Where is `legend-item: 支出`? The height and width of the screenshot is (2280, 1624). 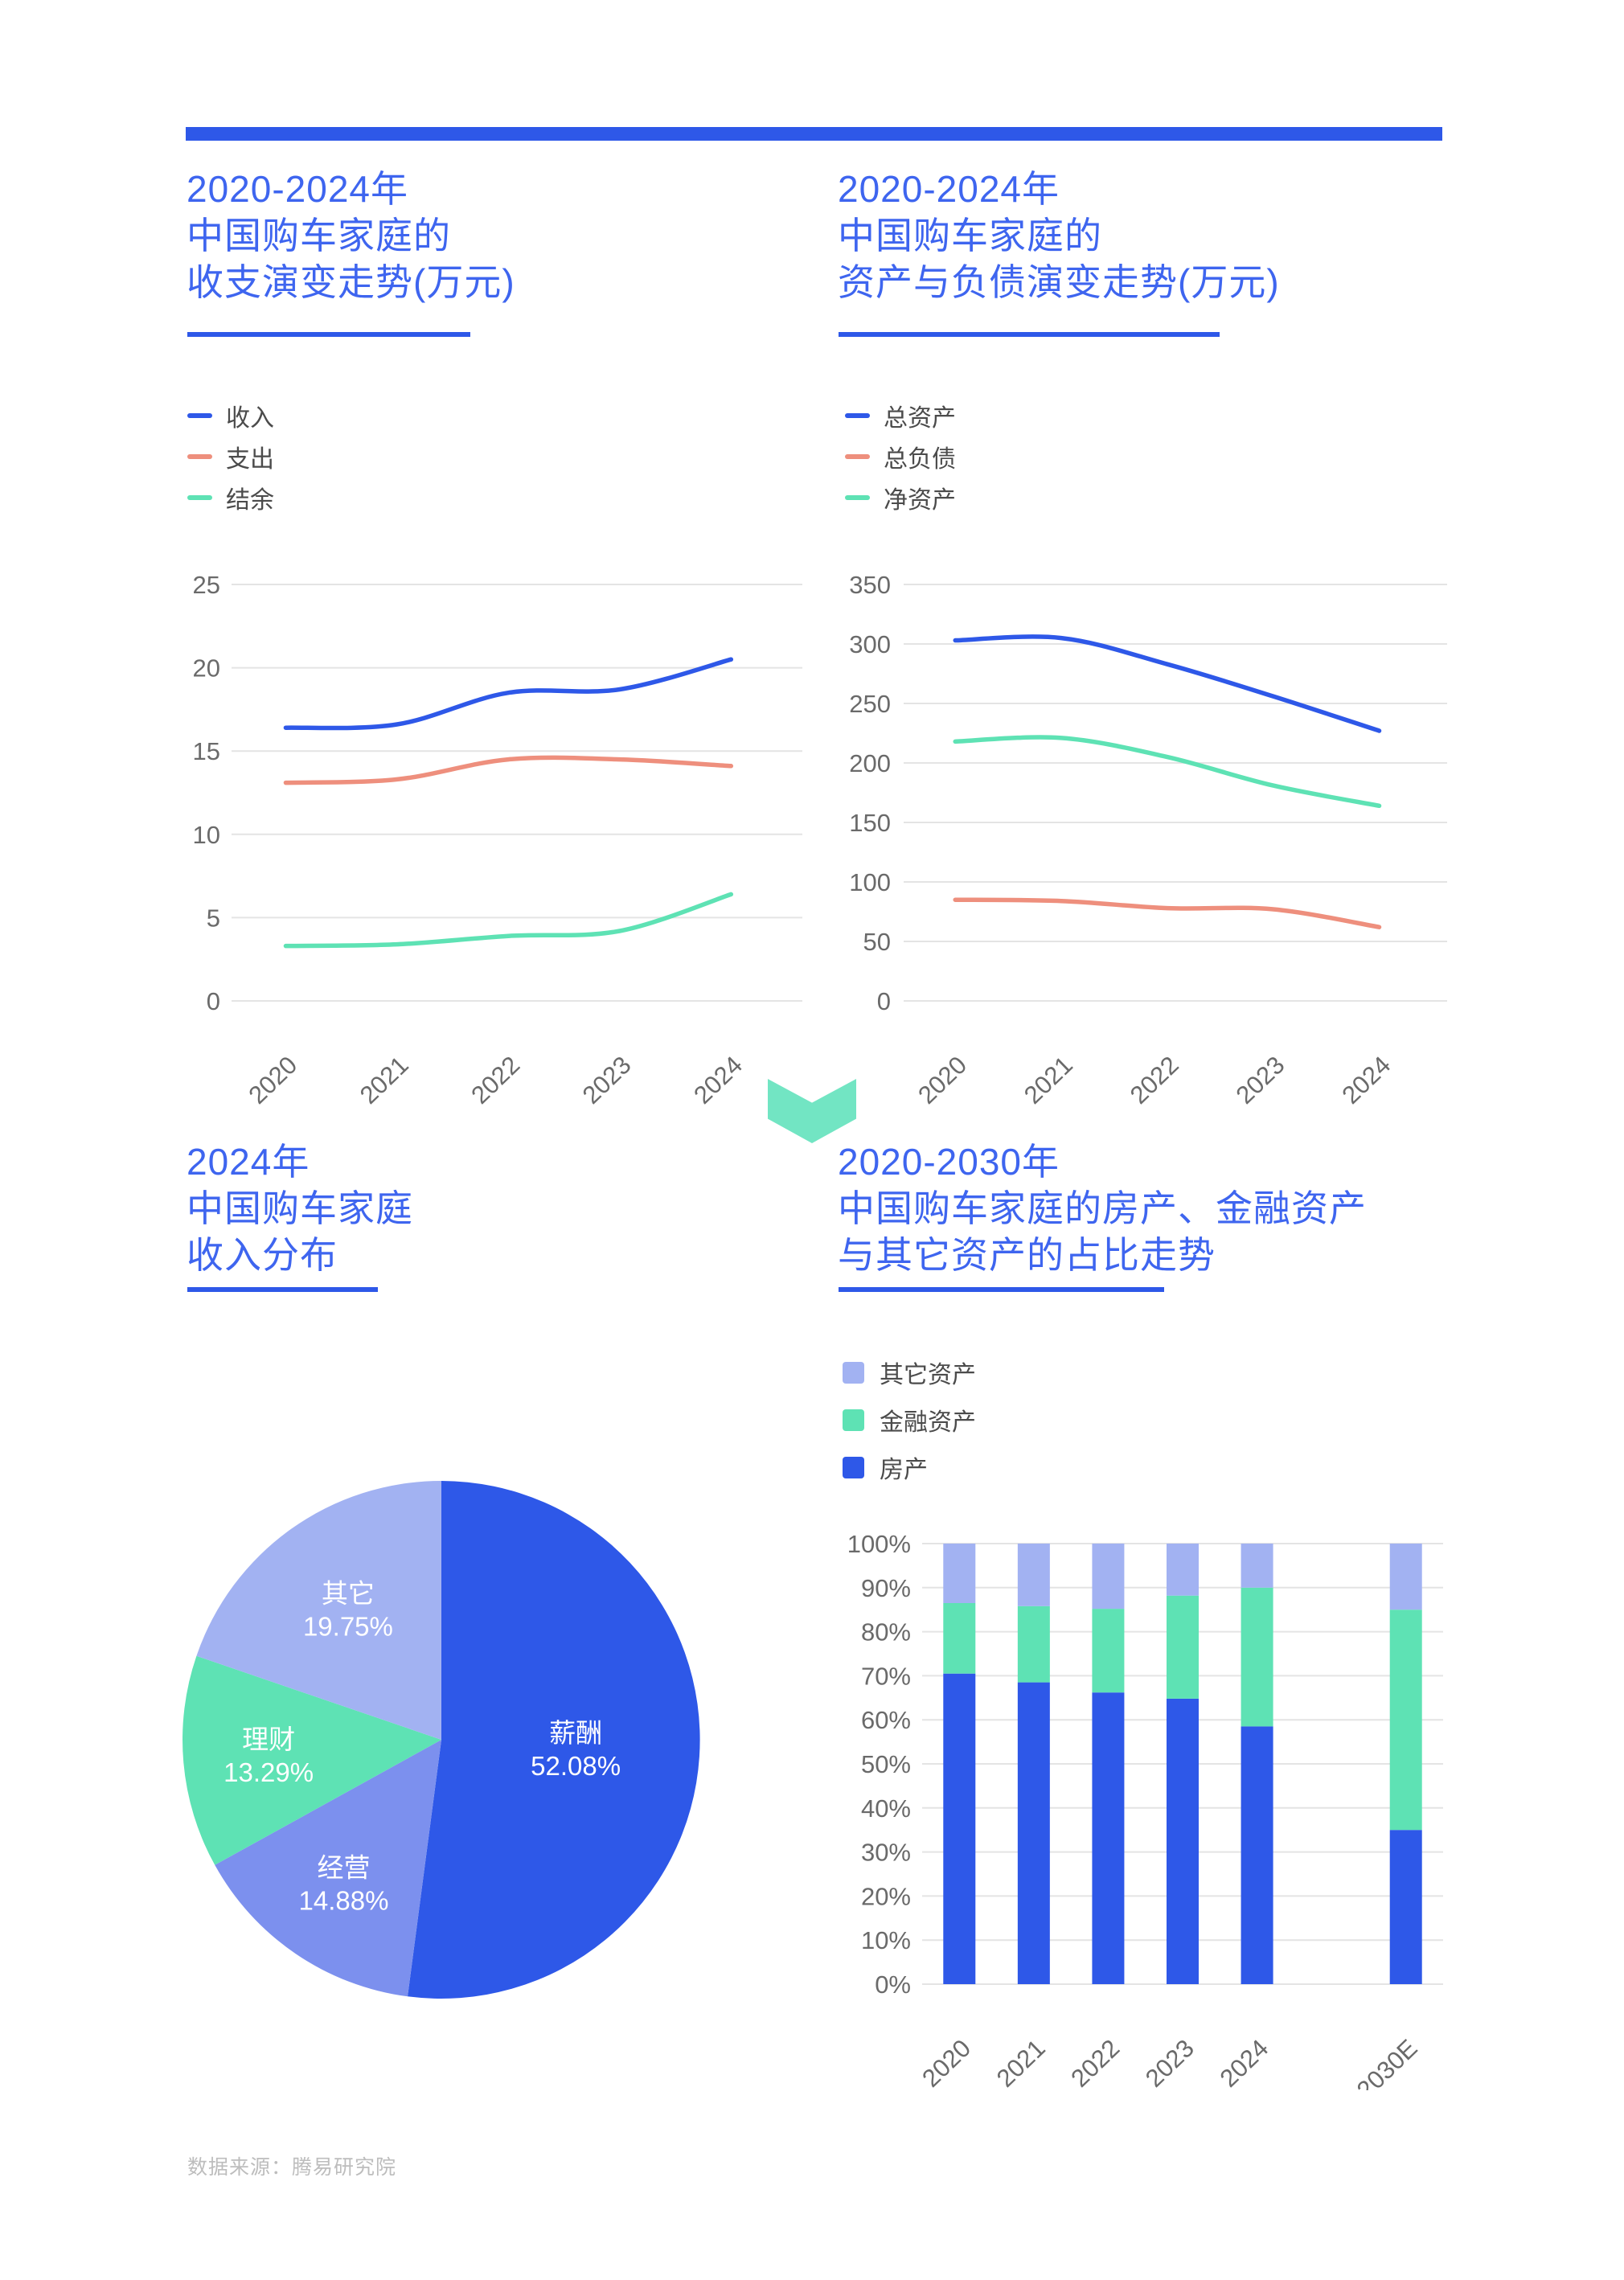 legend-item: 支出 is located at coordinates (231, 458).